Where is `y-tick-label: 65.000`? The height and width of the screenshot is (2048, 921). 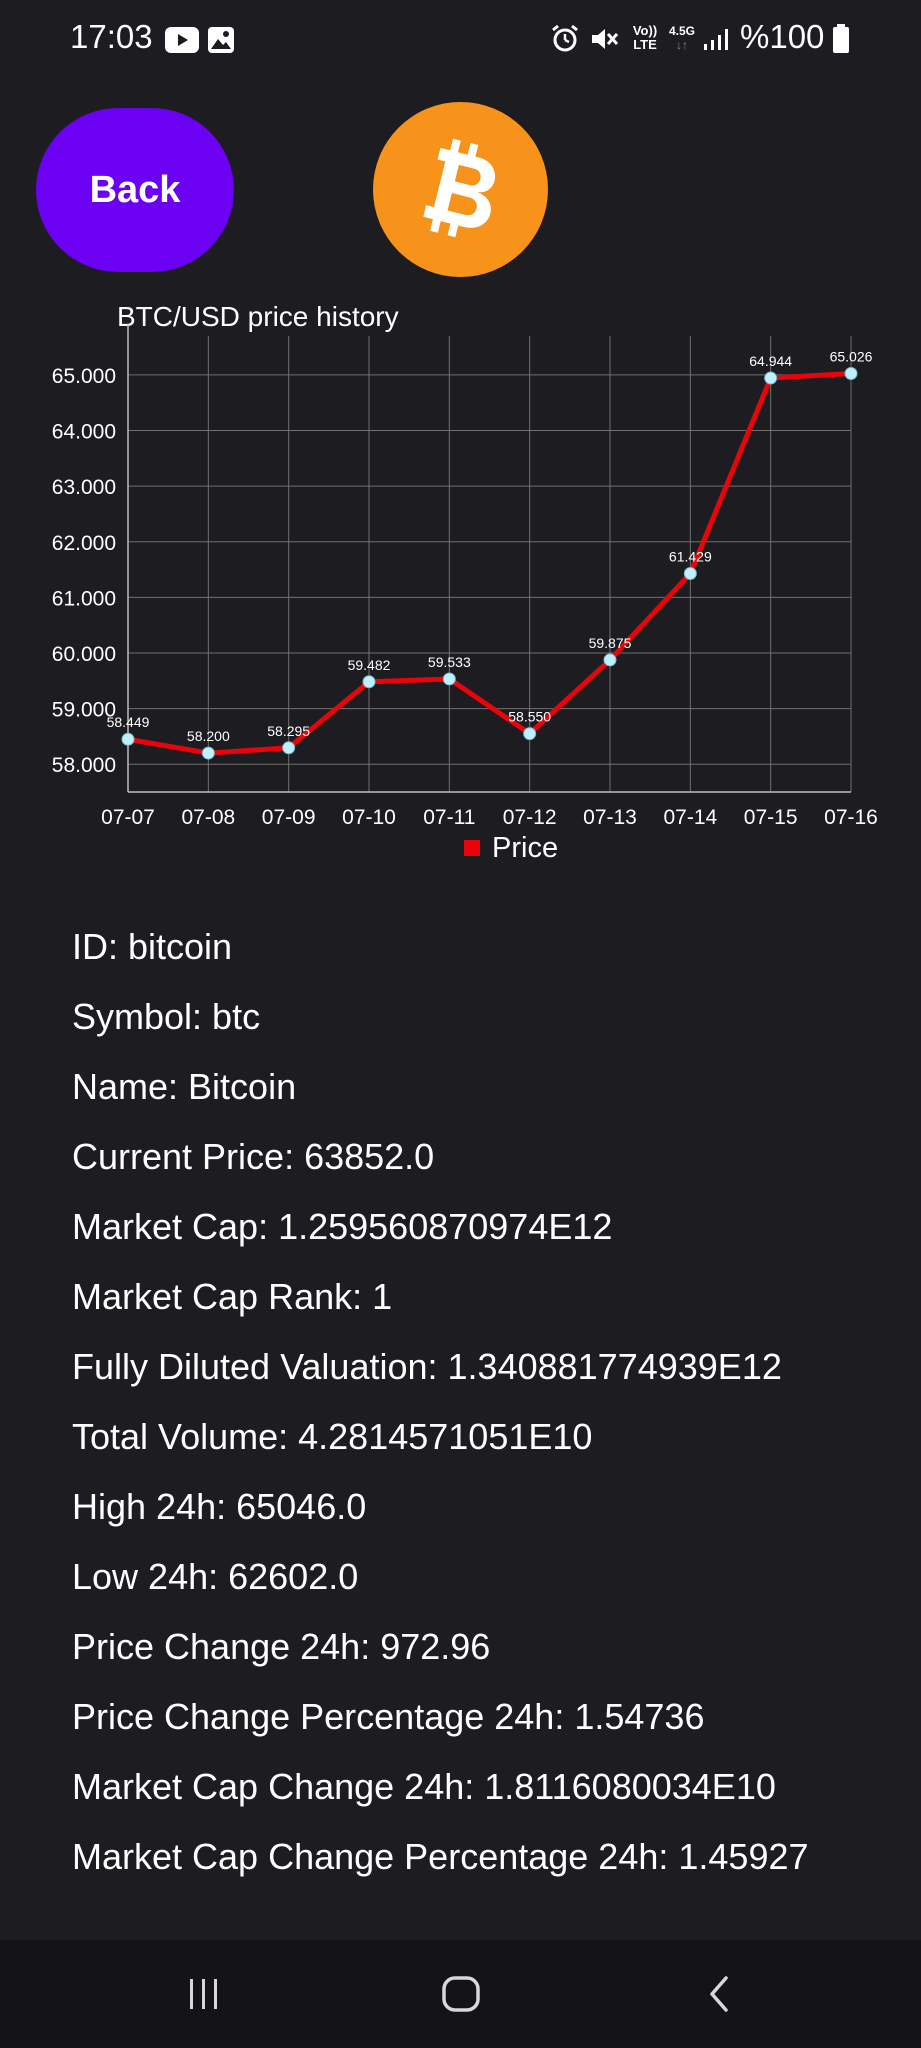 y-tick-label: 65.000 is located at coordinates (84, 376).